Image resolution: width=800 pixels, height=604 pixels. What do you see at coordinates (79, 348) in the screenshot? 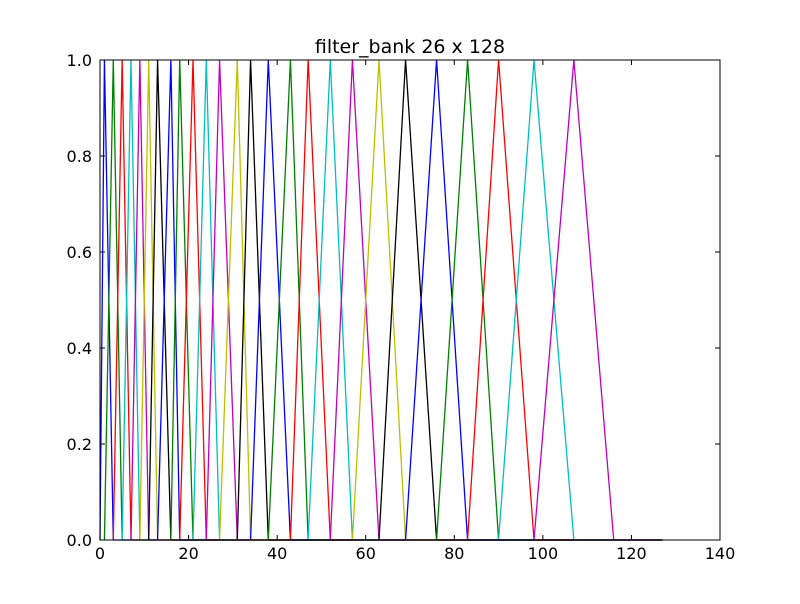
I see `y-tick-label: 0.4` at bounding box center [79, 348].